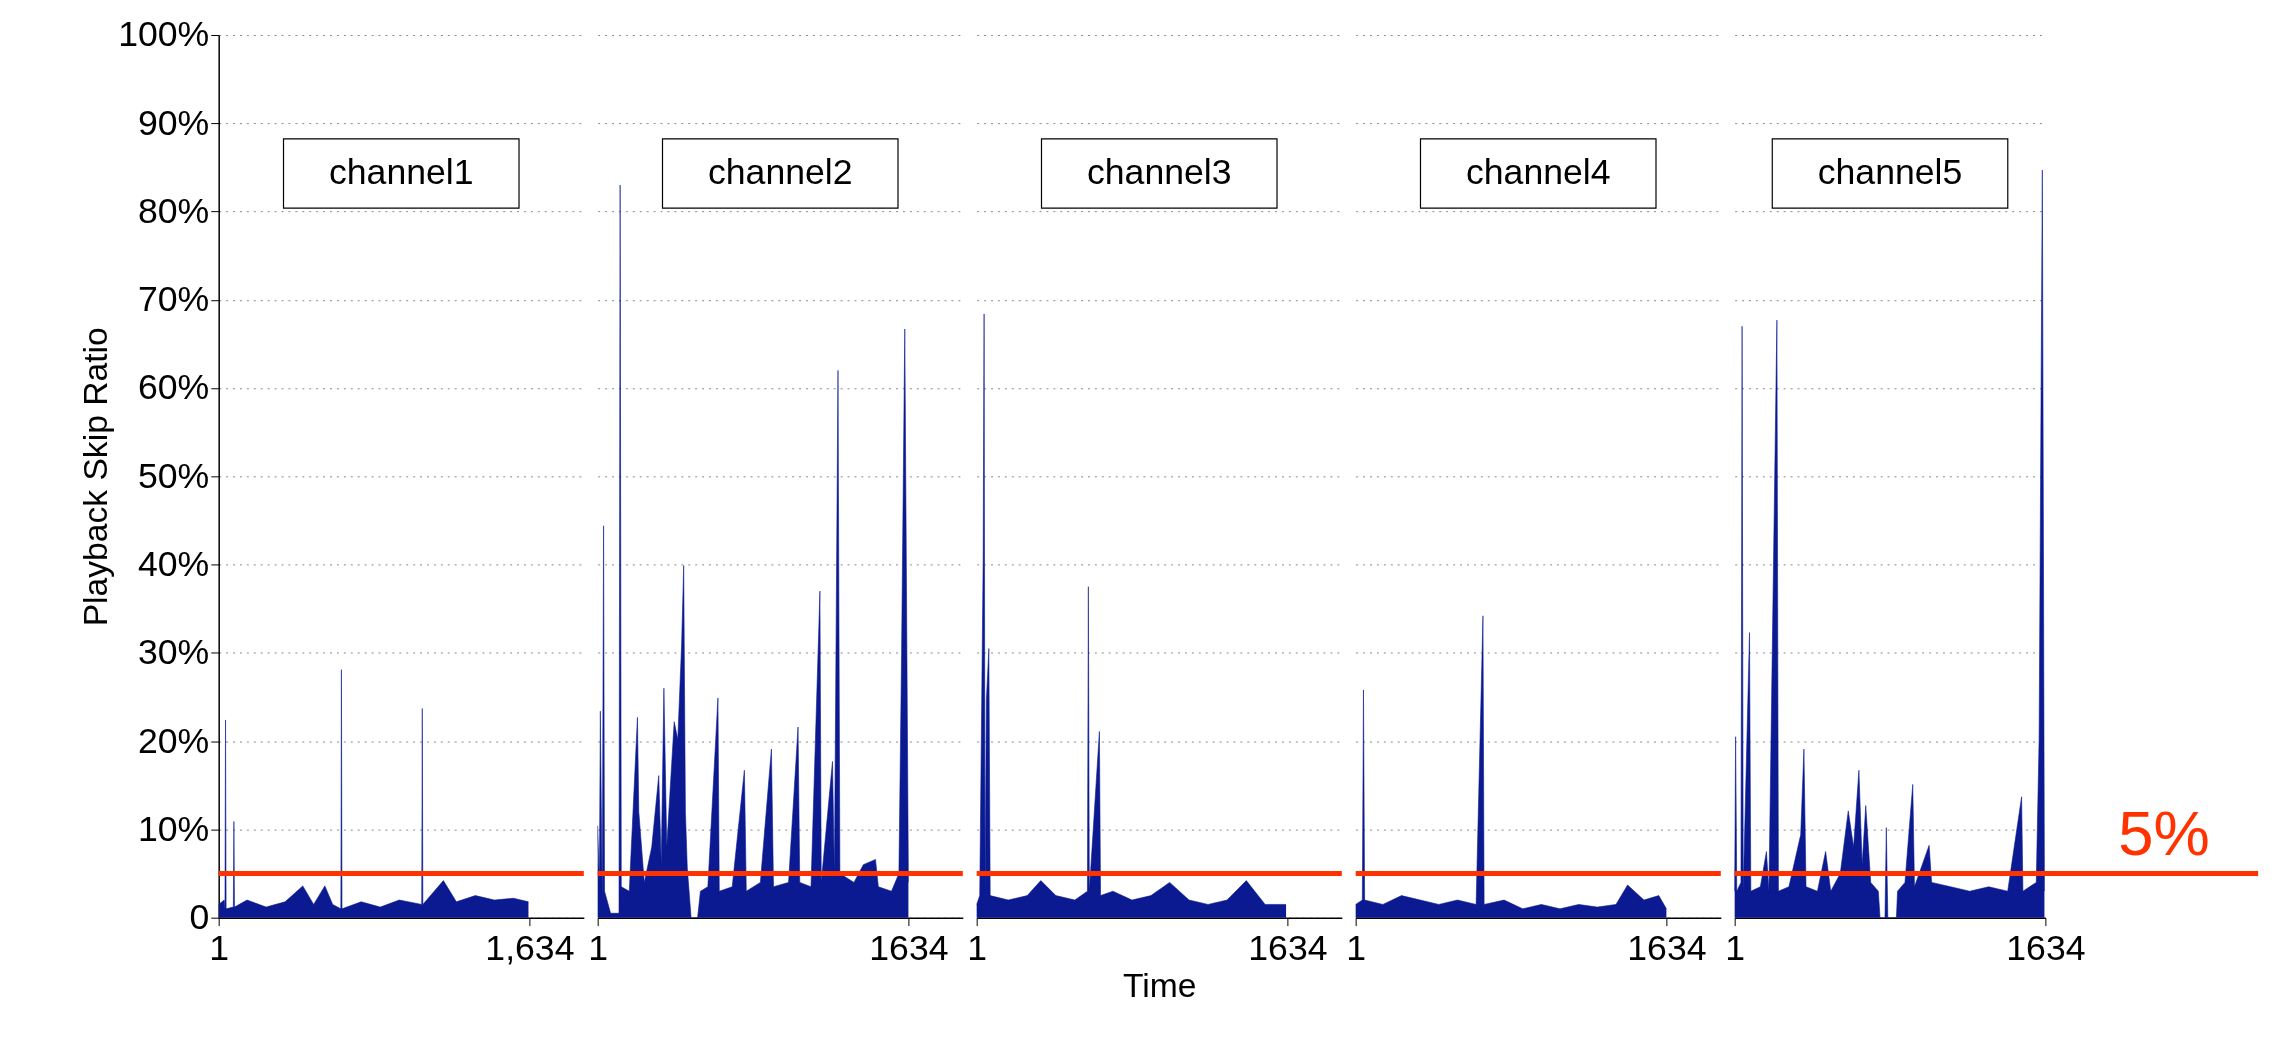 The height and width of the screenshot is (1041, 2271). What do you see at coordinates (1538, 172) in the screenshot?
I see `annotation: channel4` at bounding box center [1538, 172].